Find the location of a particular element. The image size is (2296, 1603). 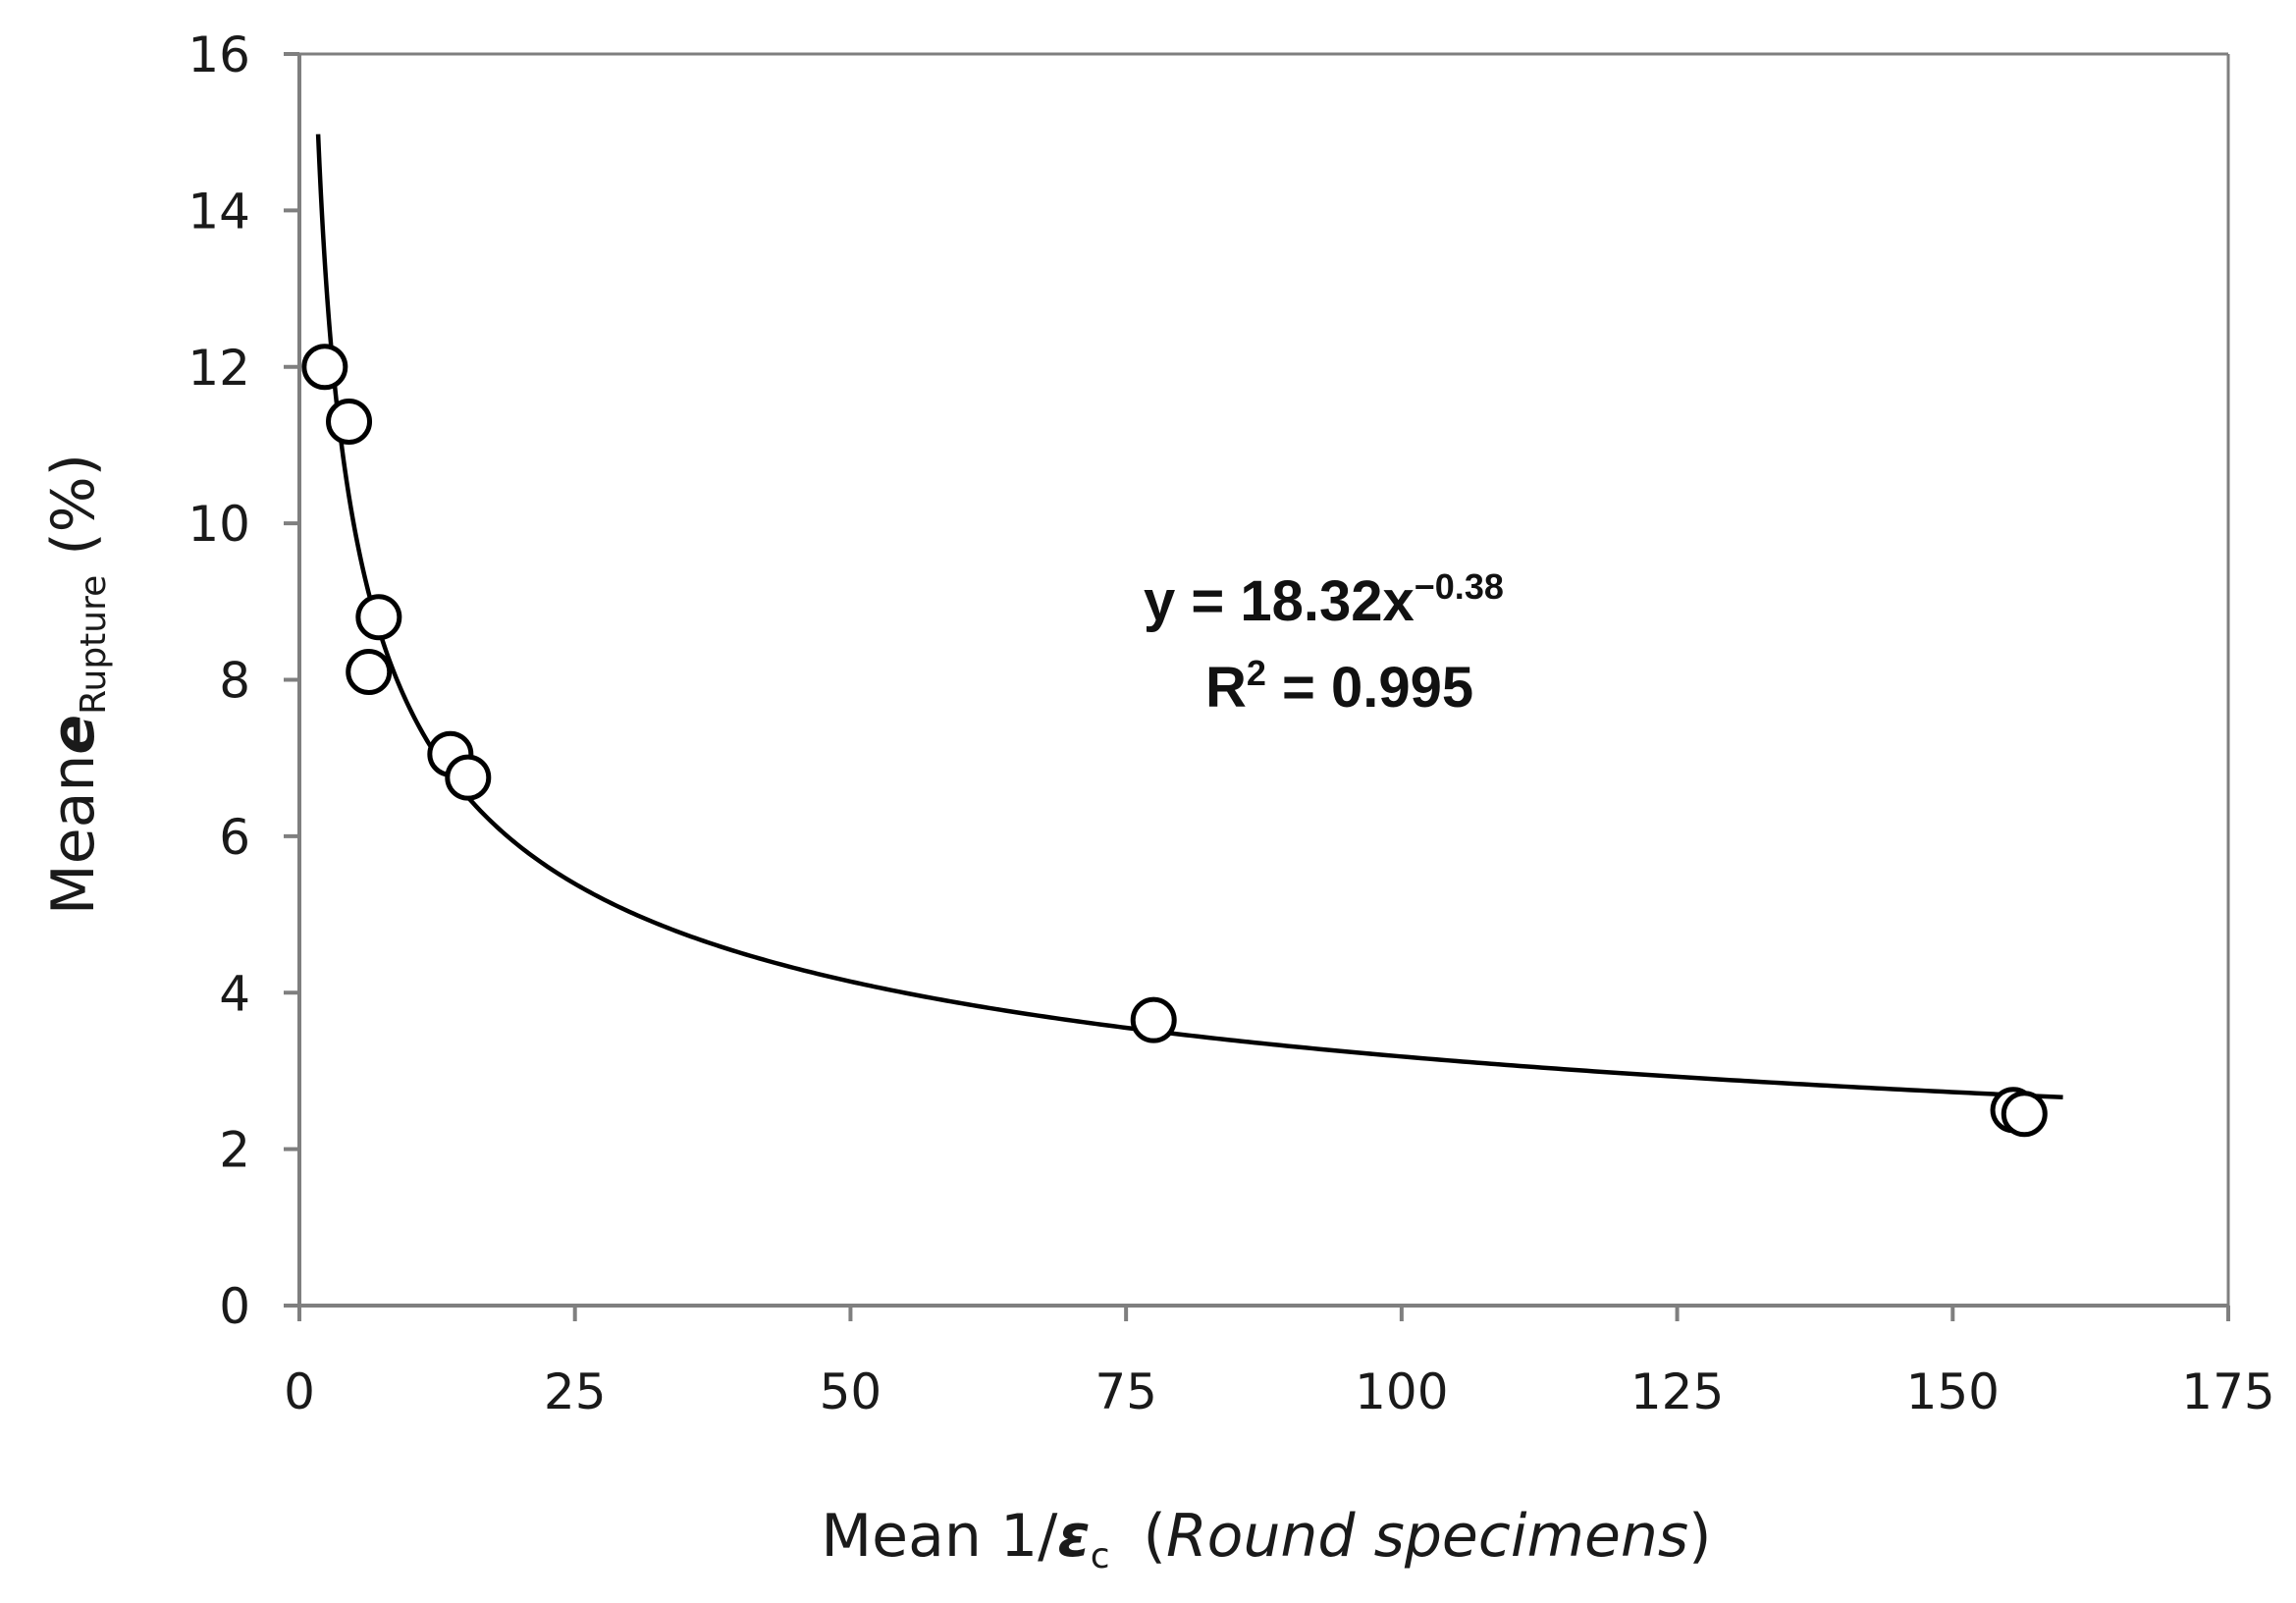

y-tick-label: 0 is located at coordinates (234, 1307).